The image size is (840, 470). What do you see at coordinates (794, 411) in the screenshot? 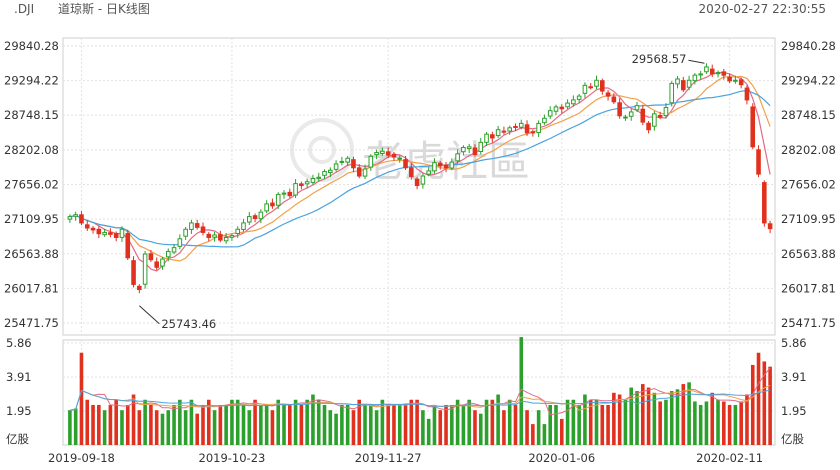
I see `volume-tick-label-right: 1.95` at bounding box center [794, 411].